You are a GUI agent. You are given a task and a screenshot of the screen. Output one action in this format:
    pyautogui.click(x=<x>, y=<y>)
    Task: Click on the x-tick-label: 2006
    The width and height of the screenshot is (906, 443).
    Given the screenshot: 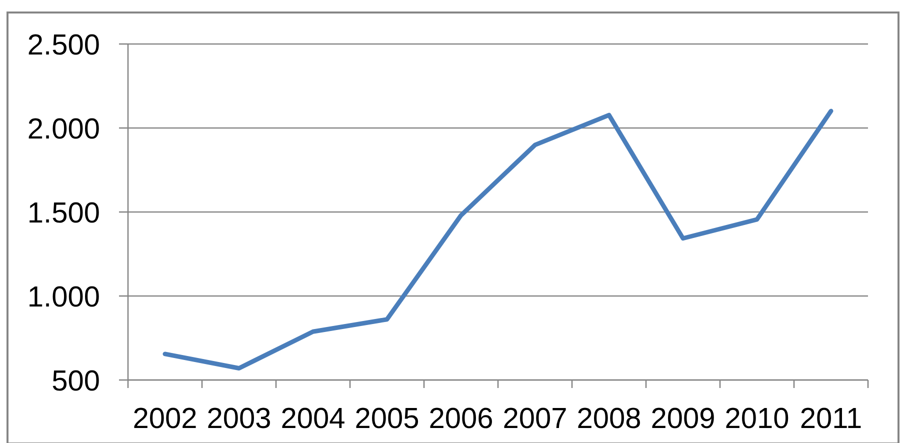 What is the action you would take?
    pyautogui.click(x=461, y=419)
    